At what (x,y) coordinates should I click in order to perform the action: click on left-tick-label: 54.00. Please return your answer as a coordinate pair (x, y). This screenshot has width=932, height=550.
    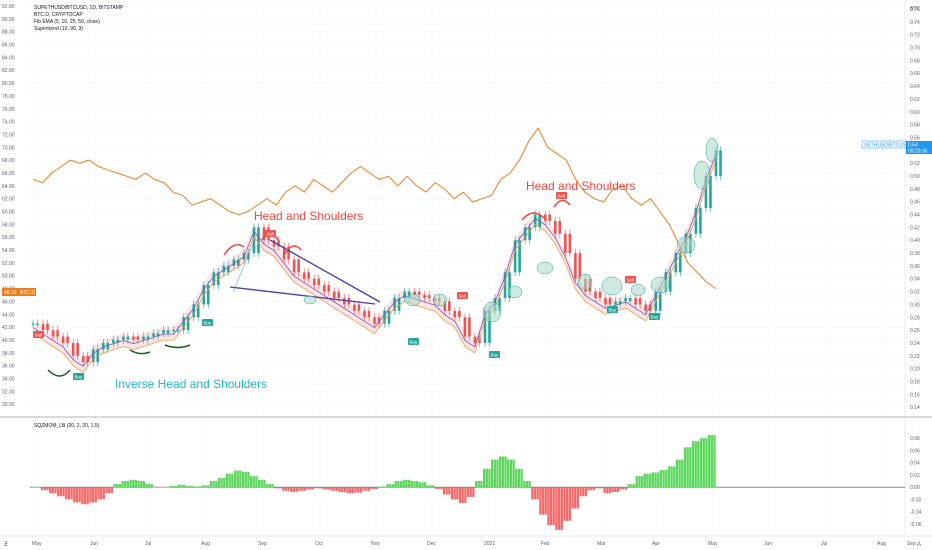
    Looking at the image, I should click on (8, 251).